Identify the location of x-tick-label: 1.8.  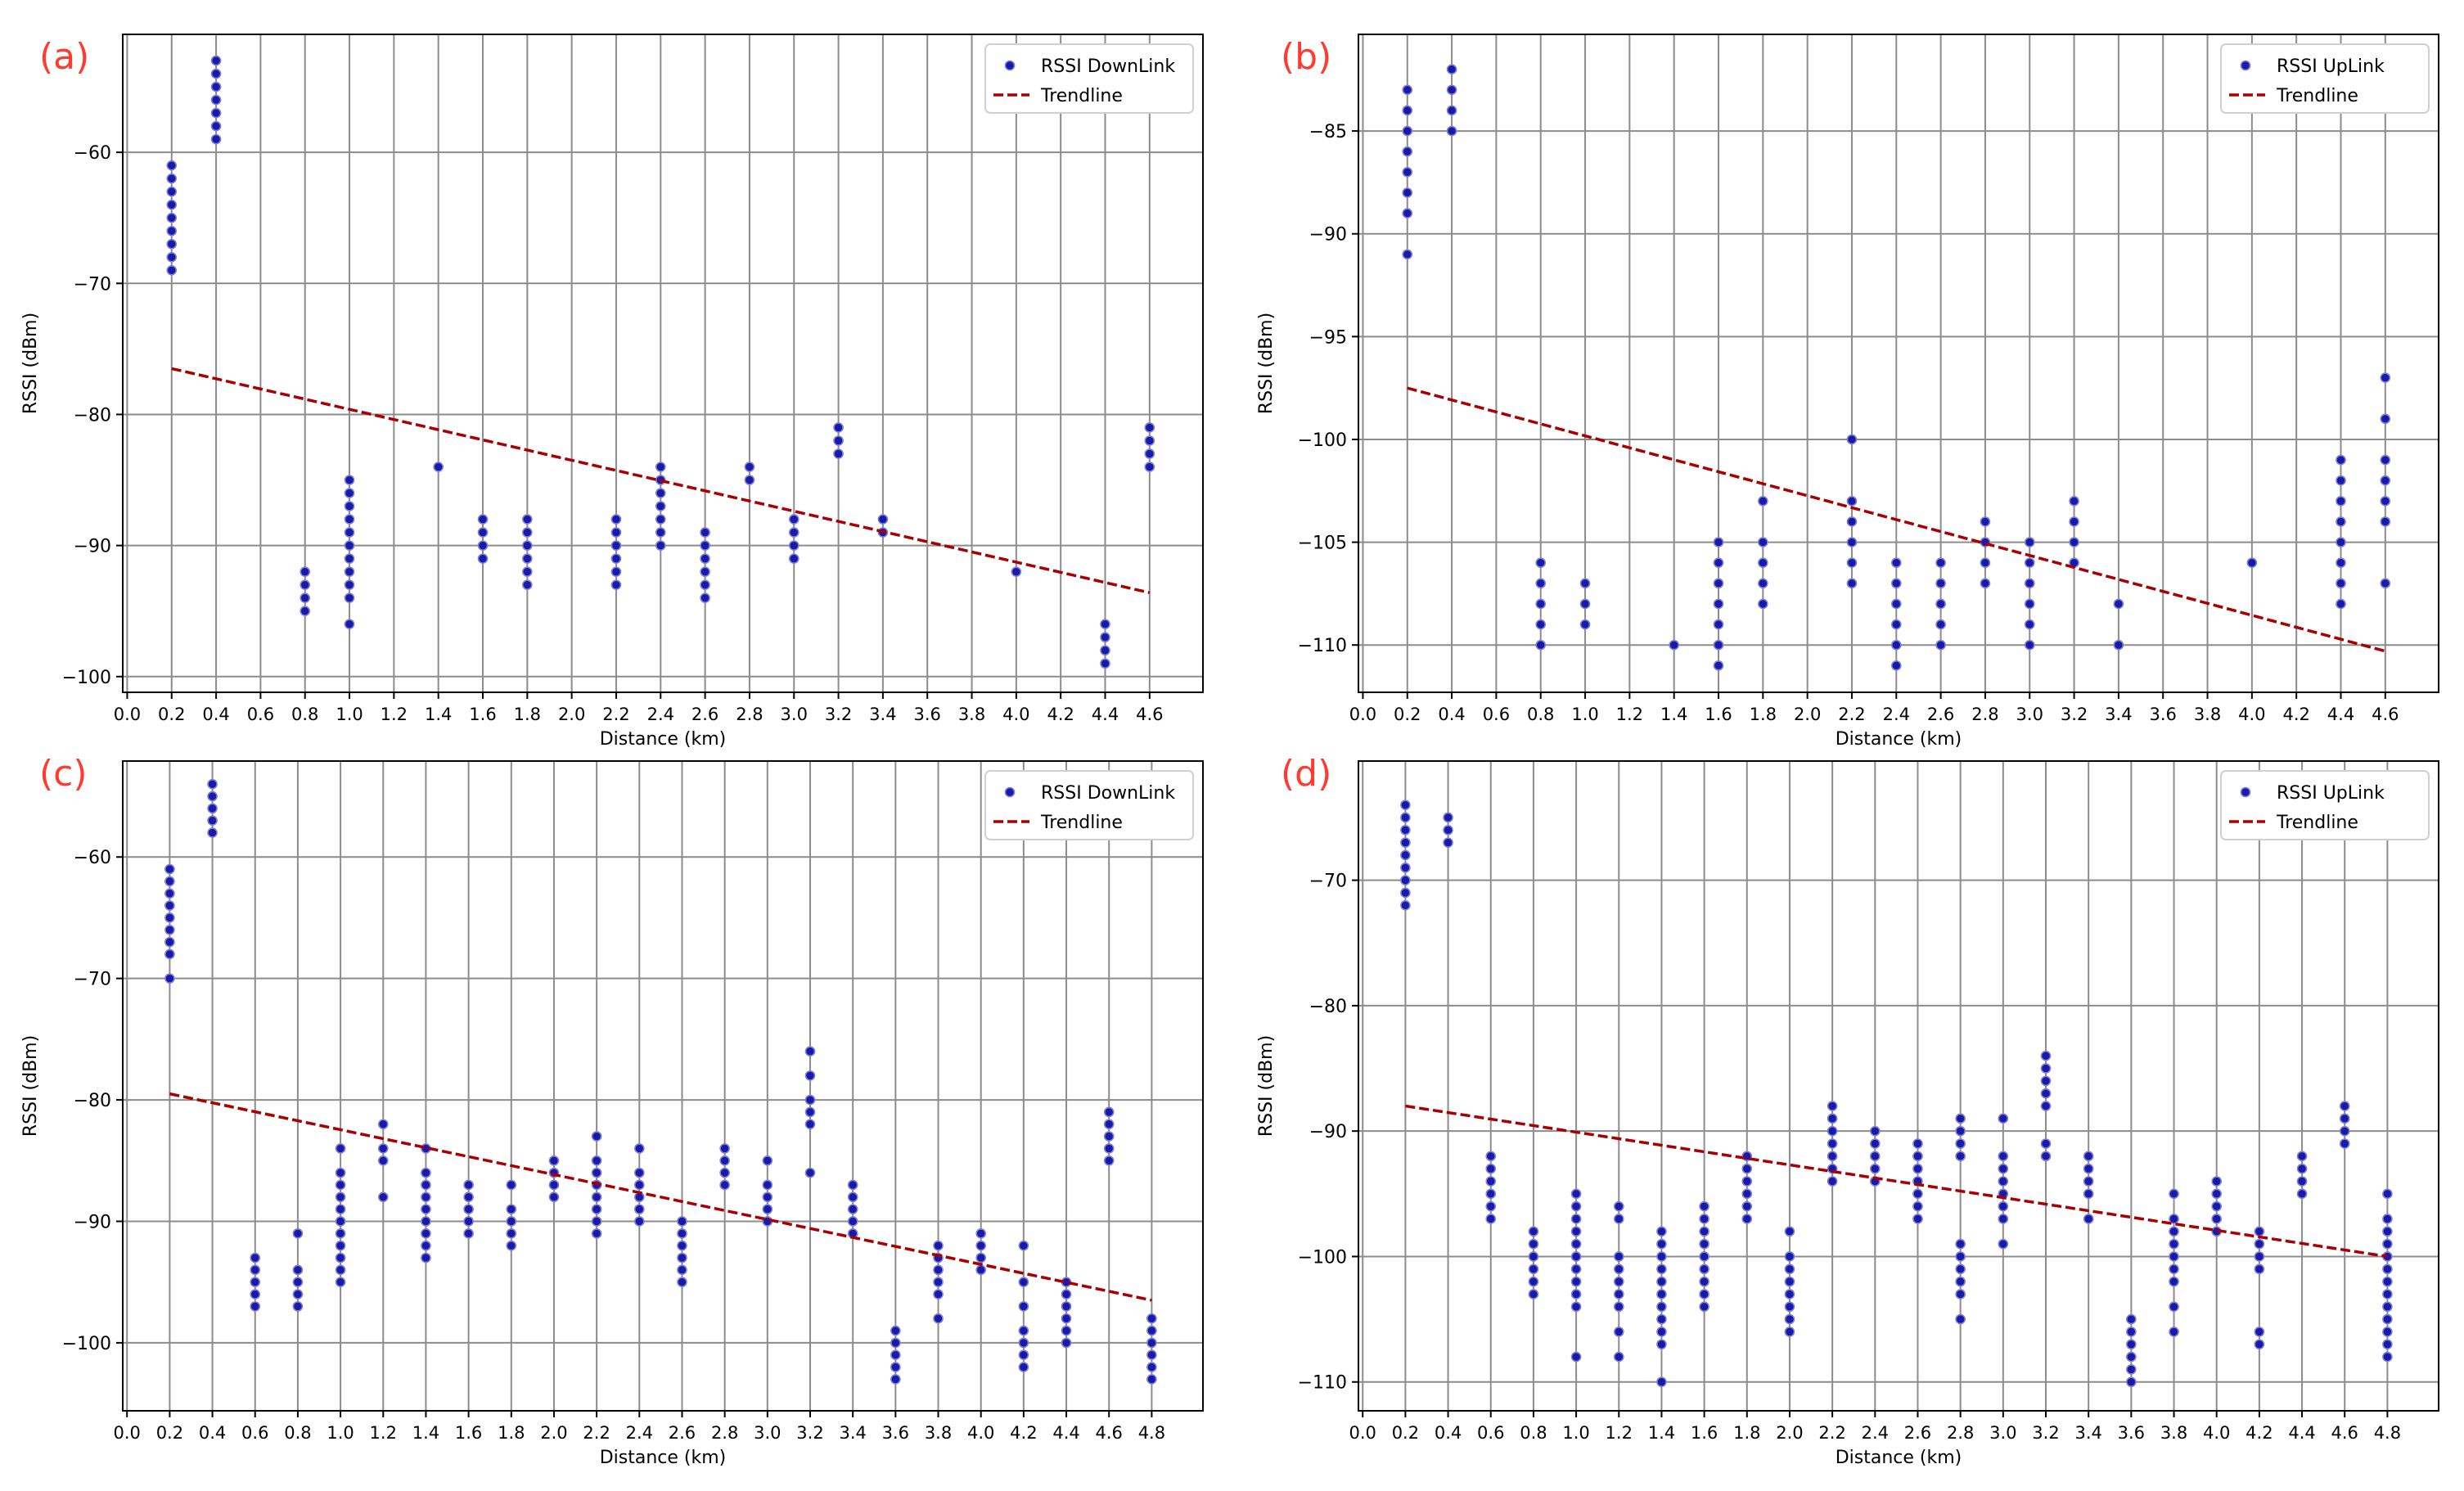
(1746, 1433).